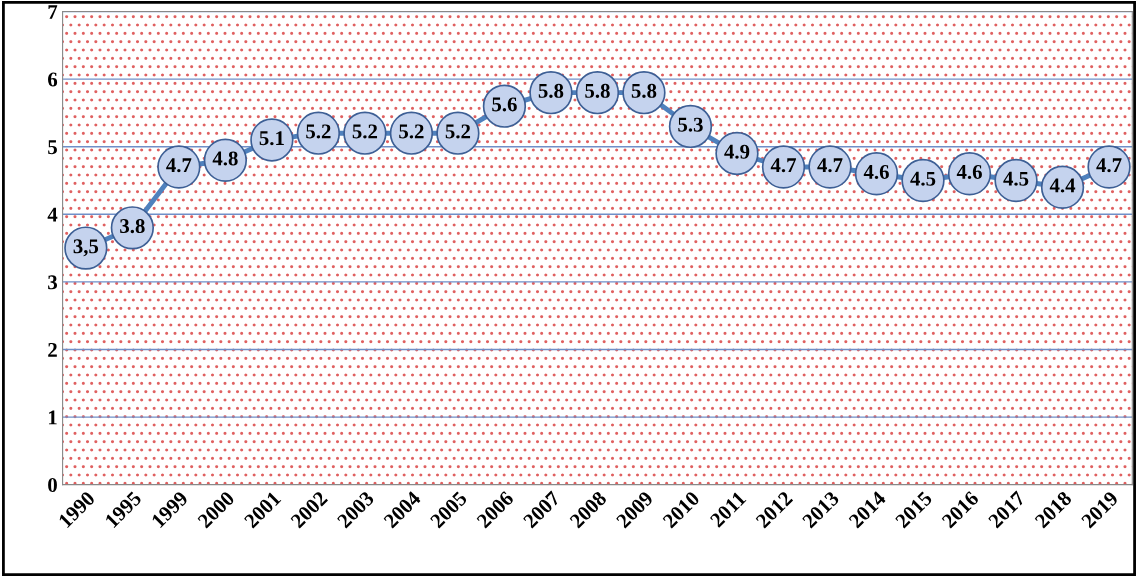 This screenshot has width=1138, height=577. Describe the element at coordinates (53, 12) in the screenshot. I see `y-tick-label: 7` at that location.